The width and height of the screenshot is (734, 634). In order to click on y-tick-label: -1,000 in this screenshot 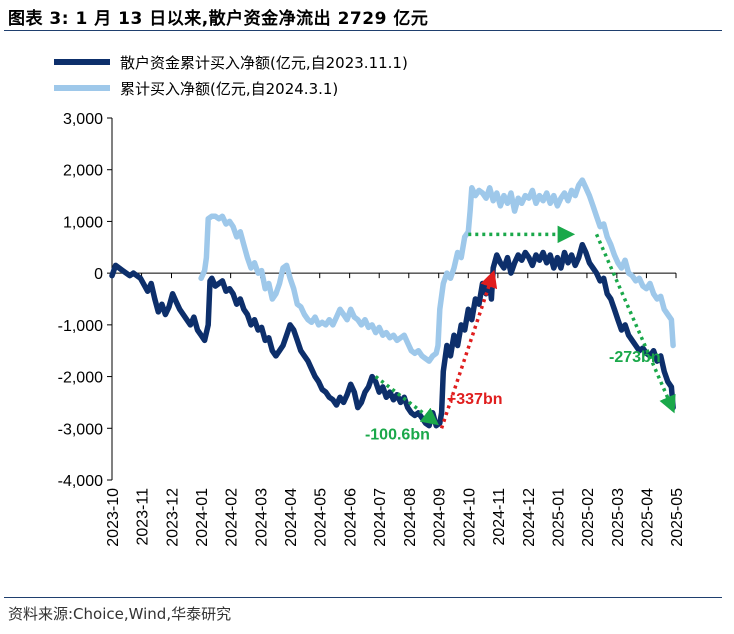, I will do `click(80, 326)`.